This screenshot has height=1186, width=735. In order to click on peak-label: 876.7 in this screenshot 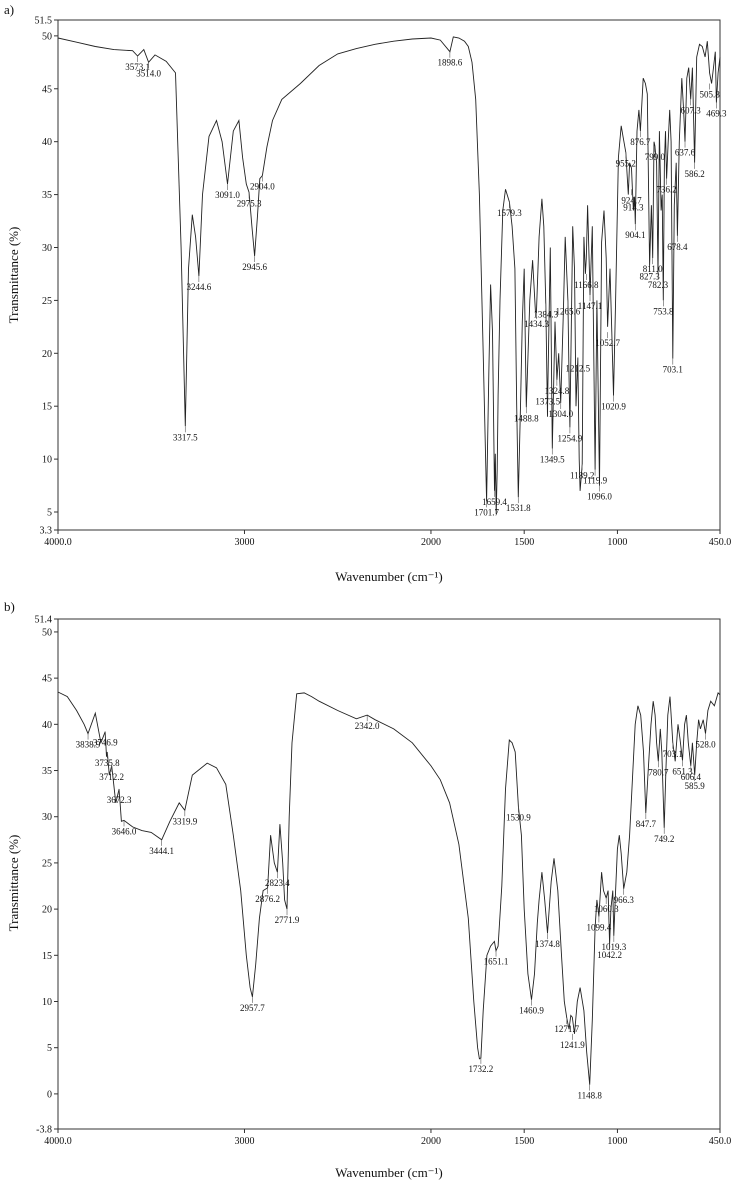, I will do `click(640, 142)`.